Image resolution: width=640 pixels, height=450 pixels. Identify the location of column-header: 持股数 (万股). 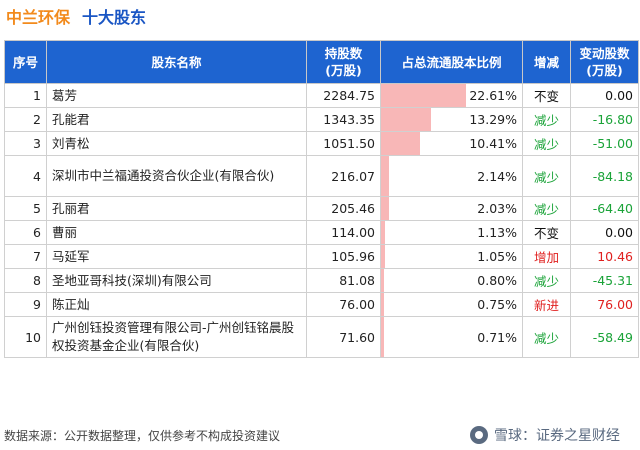
(343, 62).